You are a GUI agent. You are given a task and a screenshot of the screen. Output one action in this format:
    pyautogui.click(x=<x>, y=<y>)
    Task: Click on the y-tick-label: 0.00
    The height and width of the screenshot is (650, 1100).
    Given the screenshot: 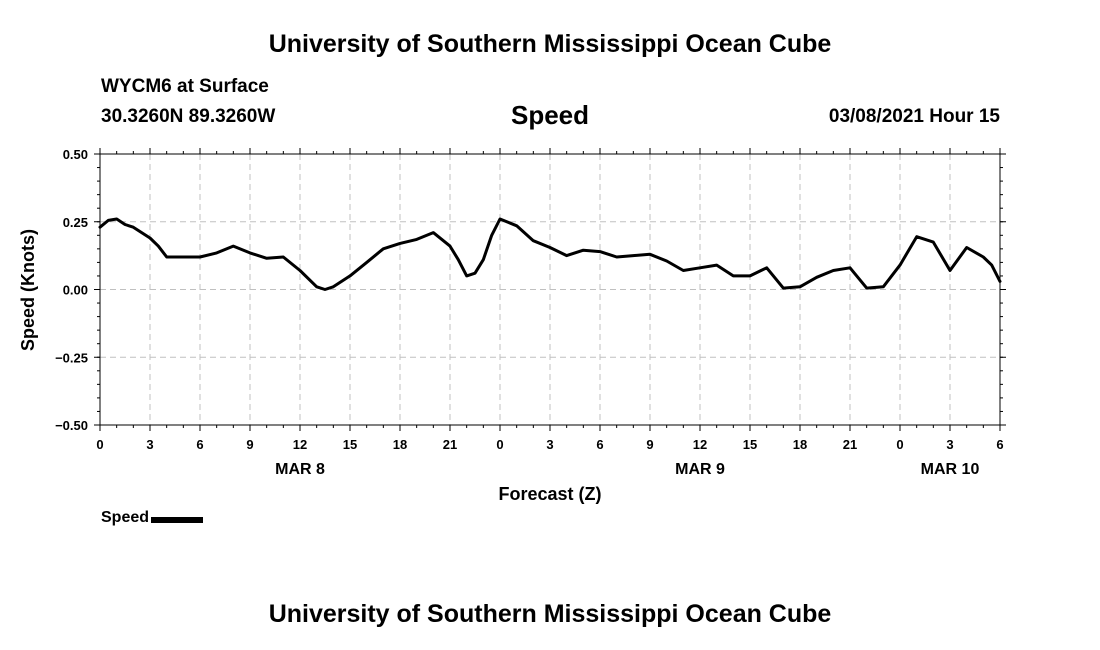 What is the action you would take?
    pyautogui.click(x=75, y=290)
    